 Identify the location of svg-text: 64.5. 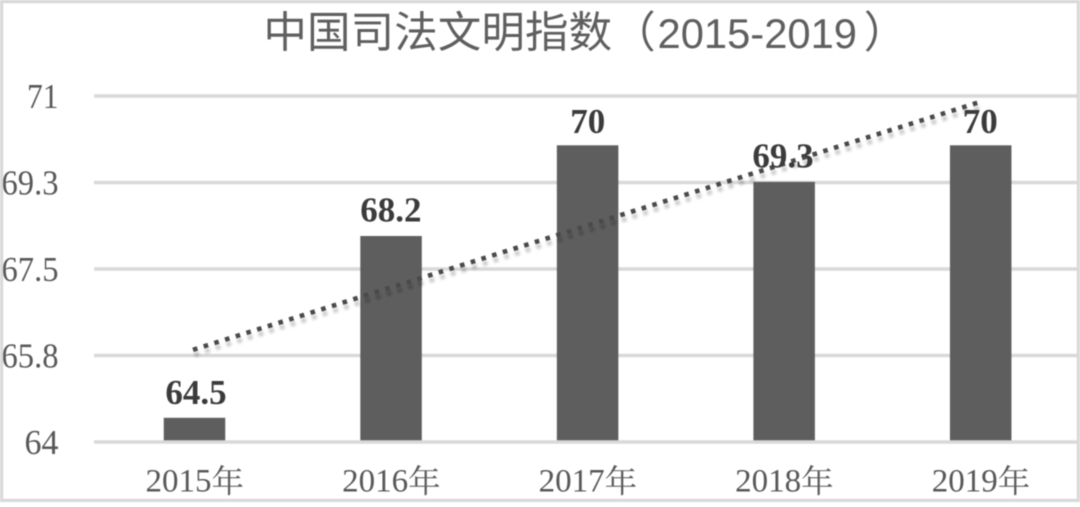
(195, 392).